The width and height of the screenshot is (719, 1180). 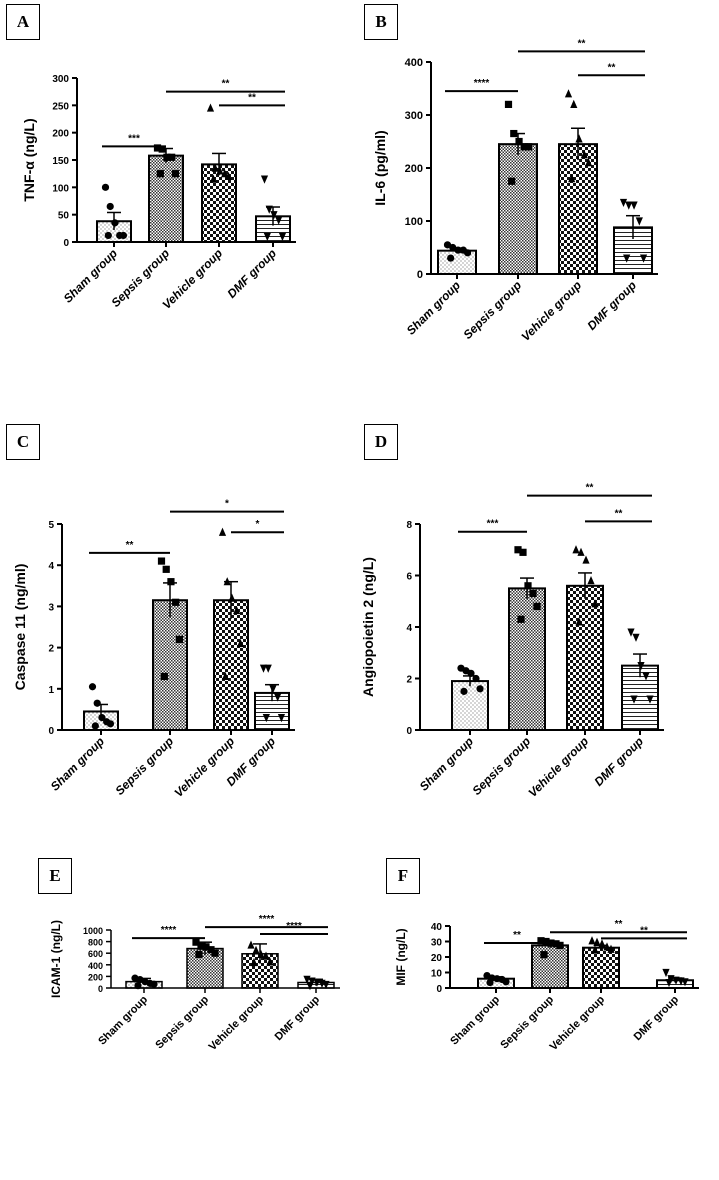 What do you see at coordinates (401, 956) in the screenshot?
I see `y-axis-label: MIF (ng/L)` at bounding box center [401, 956].